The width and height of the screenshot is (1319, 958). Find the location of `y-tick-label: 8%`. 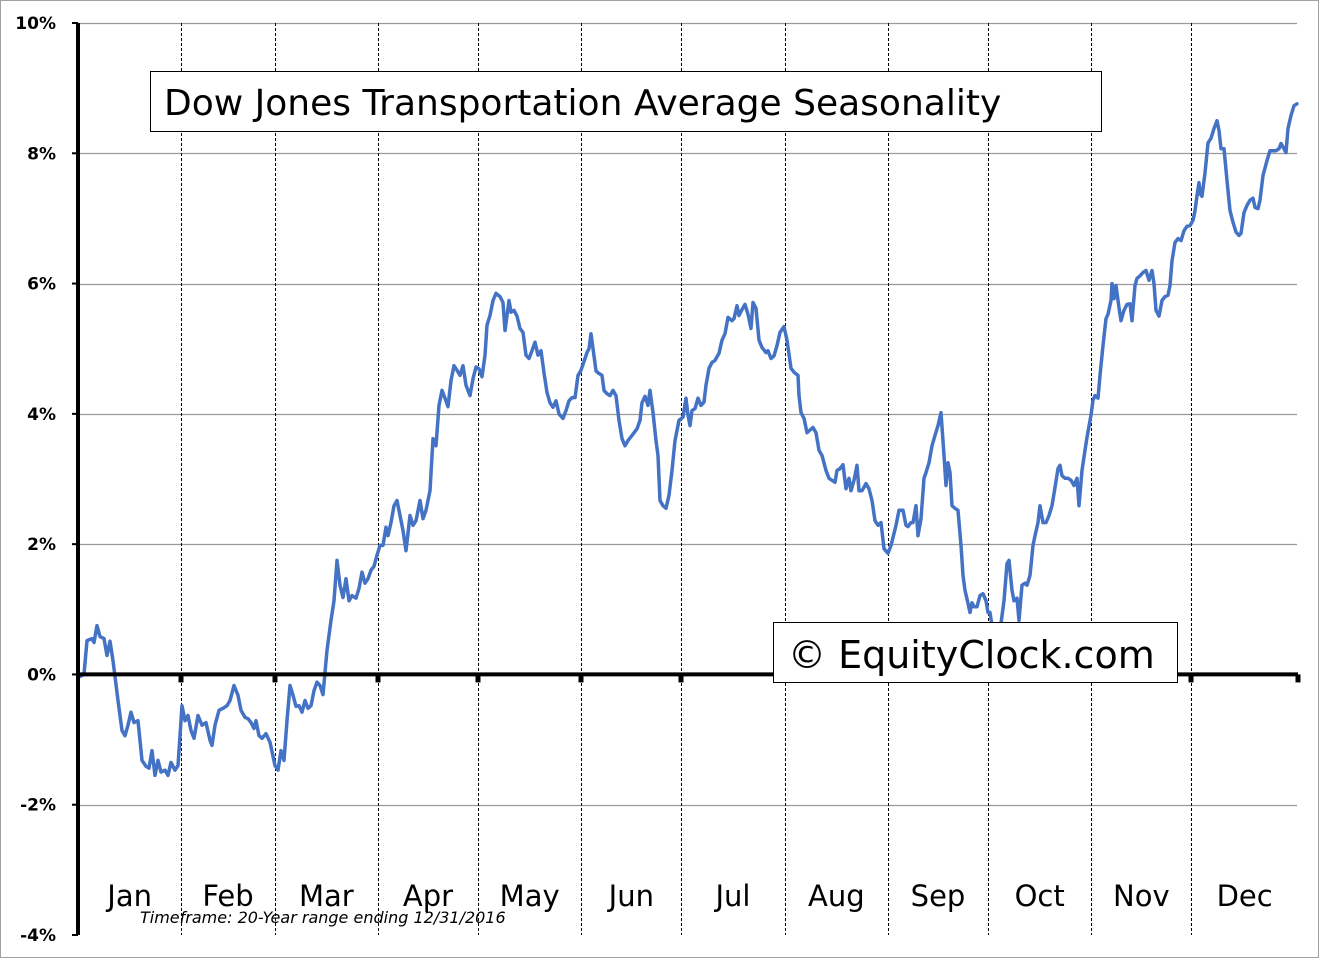

y-tick-label: 8% is located at coordinates (41, 154).